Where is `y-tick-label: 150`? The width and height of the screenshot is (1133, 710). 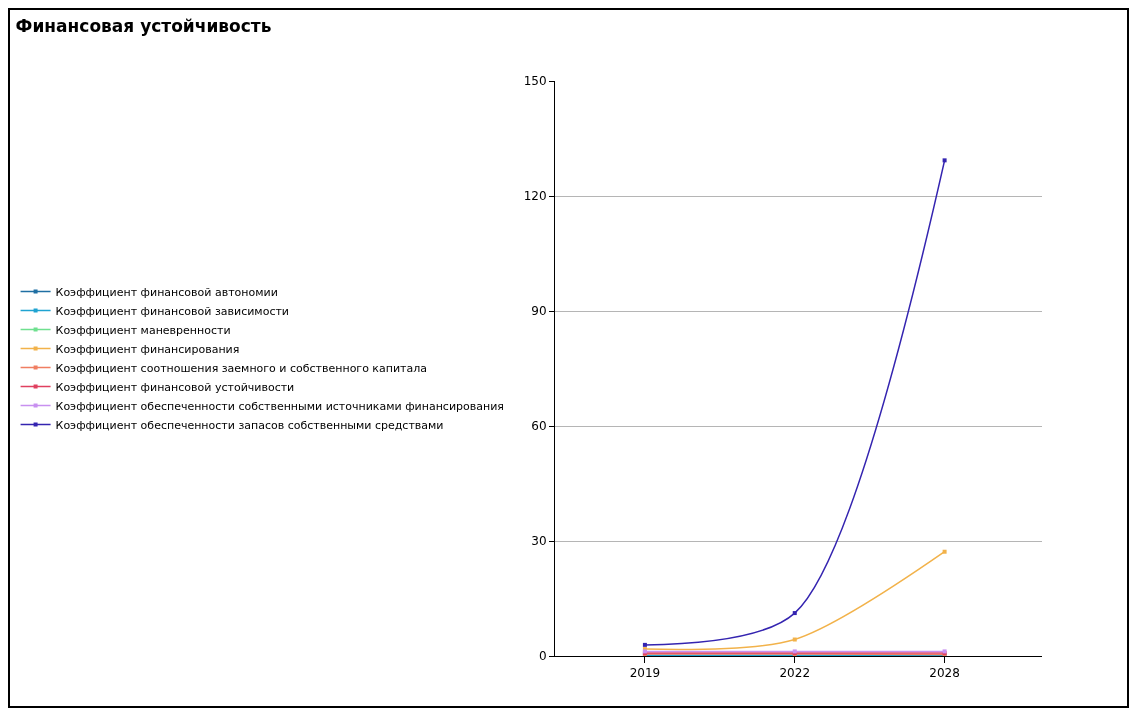
y-tick-label: 150 is located at coordinates (535, 81).